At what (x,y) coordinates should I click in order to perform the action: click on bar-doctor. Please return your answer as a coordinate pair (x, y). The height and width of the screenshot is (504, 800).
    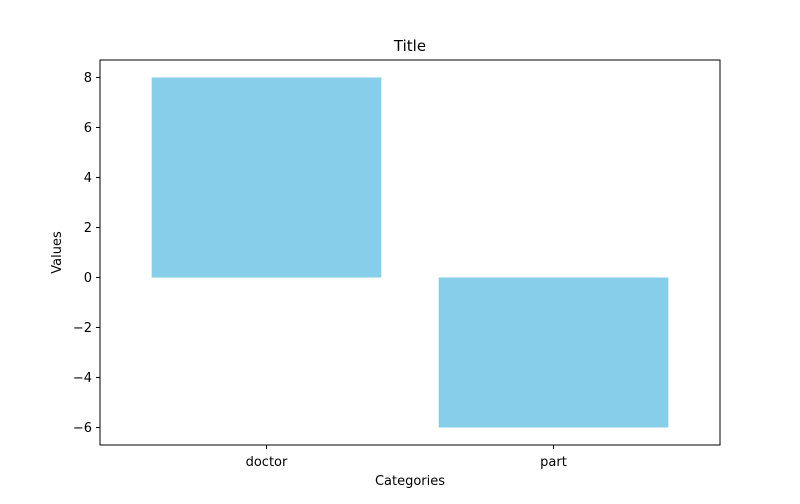
    Looking at the image, I should click on (266, 177).